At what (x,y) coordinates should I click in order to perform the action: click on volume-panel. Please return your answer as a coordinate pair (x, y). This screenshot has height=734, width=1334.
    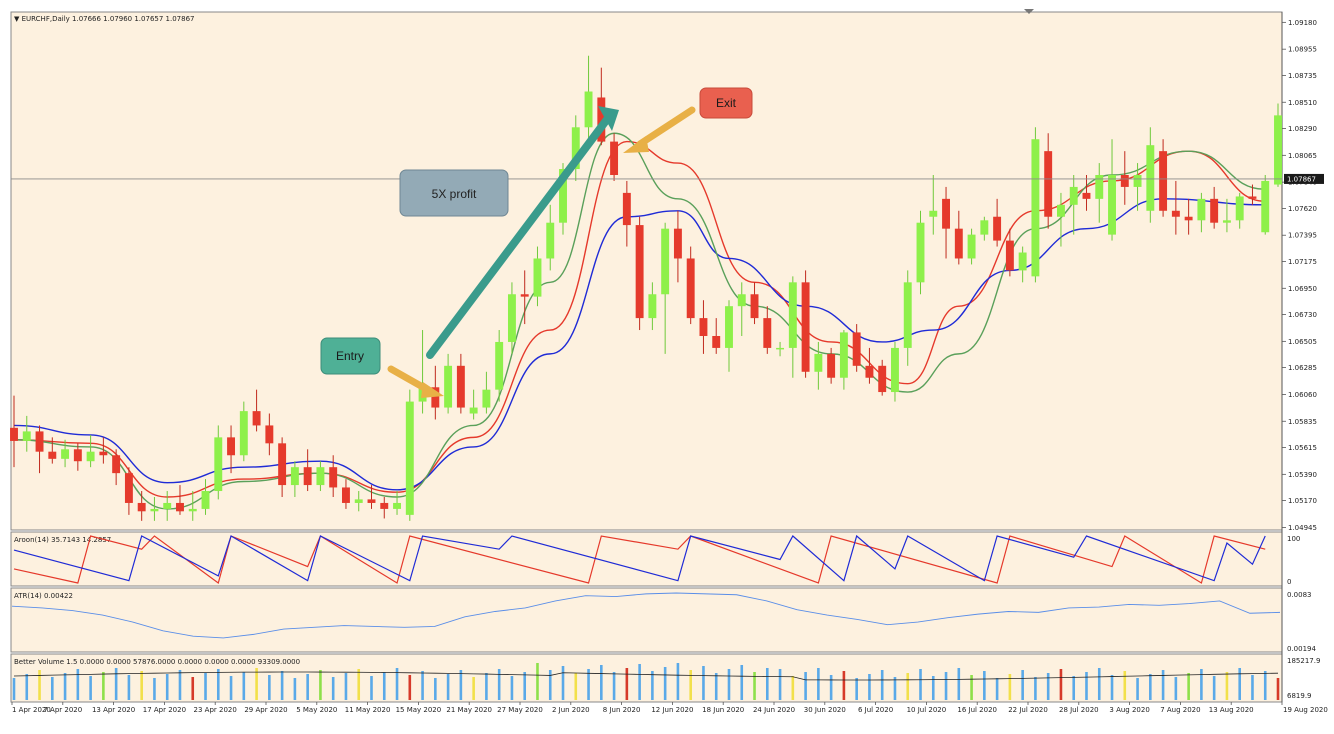
    Looking at the image, I should click on (646, 678).